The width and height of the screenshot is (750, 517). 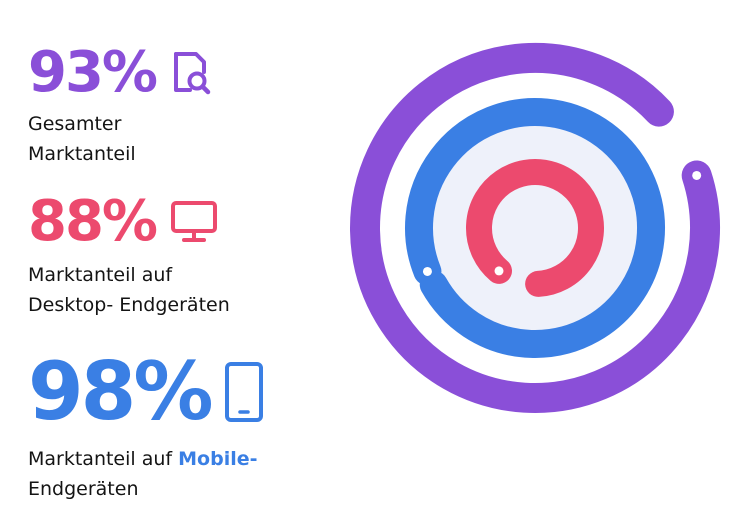 What do you see at coordinates (191, 73) in the screenshot?
I see `search-document-icon` at bounding box center [191, 73].